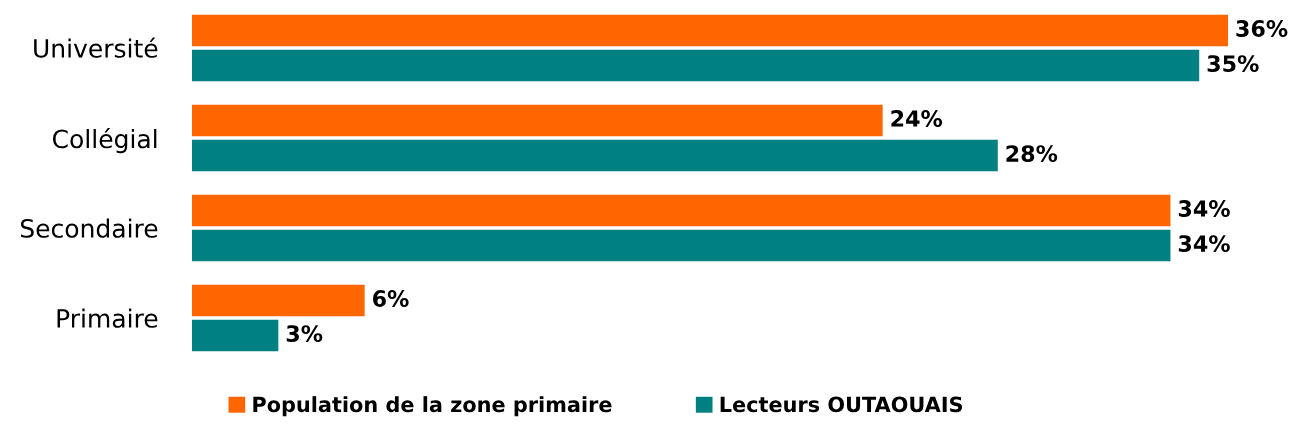 Image resolution: width=1302 pixels, height=429 pixels. Describe the element at coordinates (89, 228) in the screenshot. I see `y-tick-label: Secondaire` at that location.